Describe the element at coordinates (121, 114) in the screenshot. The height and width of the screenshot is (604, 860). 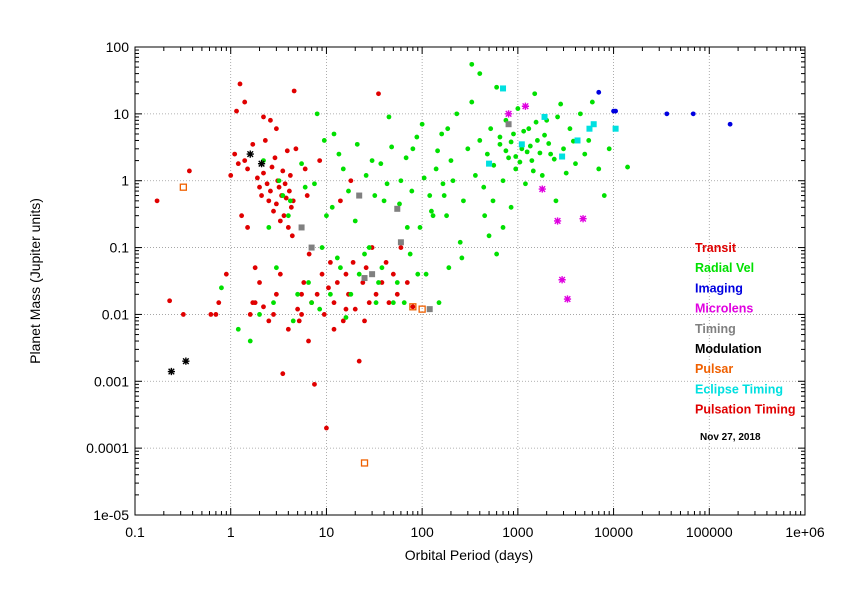
I see `y-tick-label: 10` at that location.